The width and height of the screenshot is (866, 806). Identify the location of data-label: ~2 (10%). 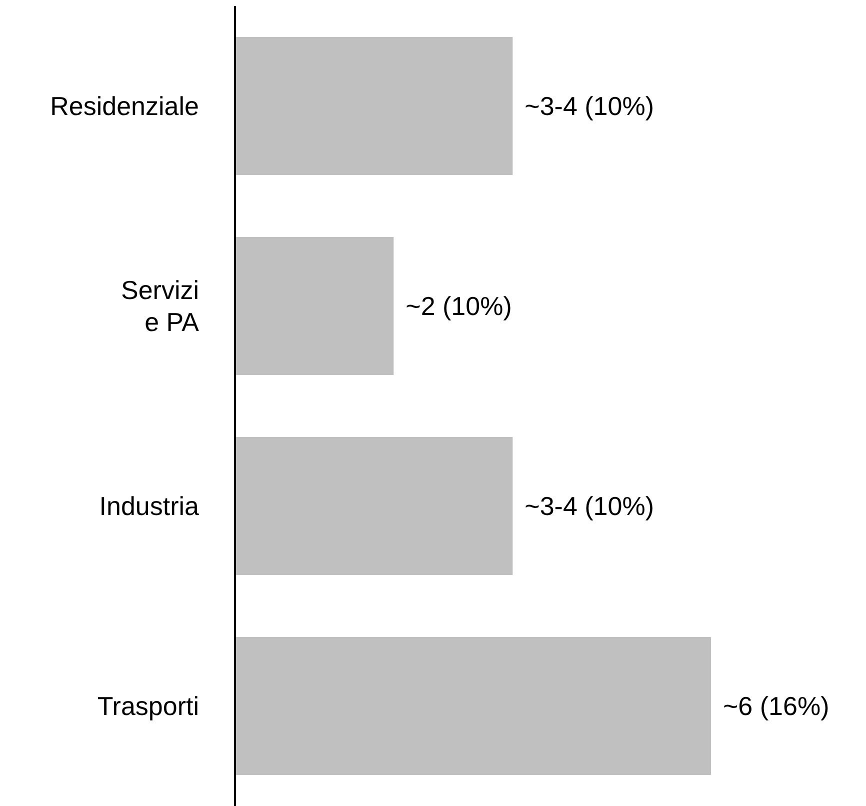
(459, 306).